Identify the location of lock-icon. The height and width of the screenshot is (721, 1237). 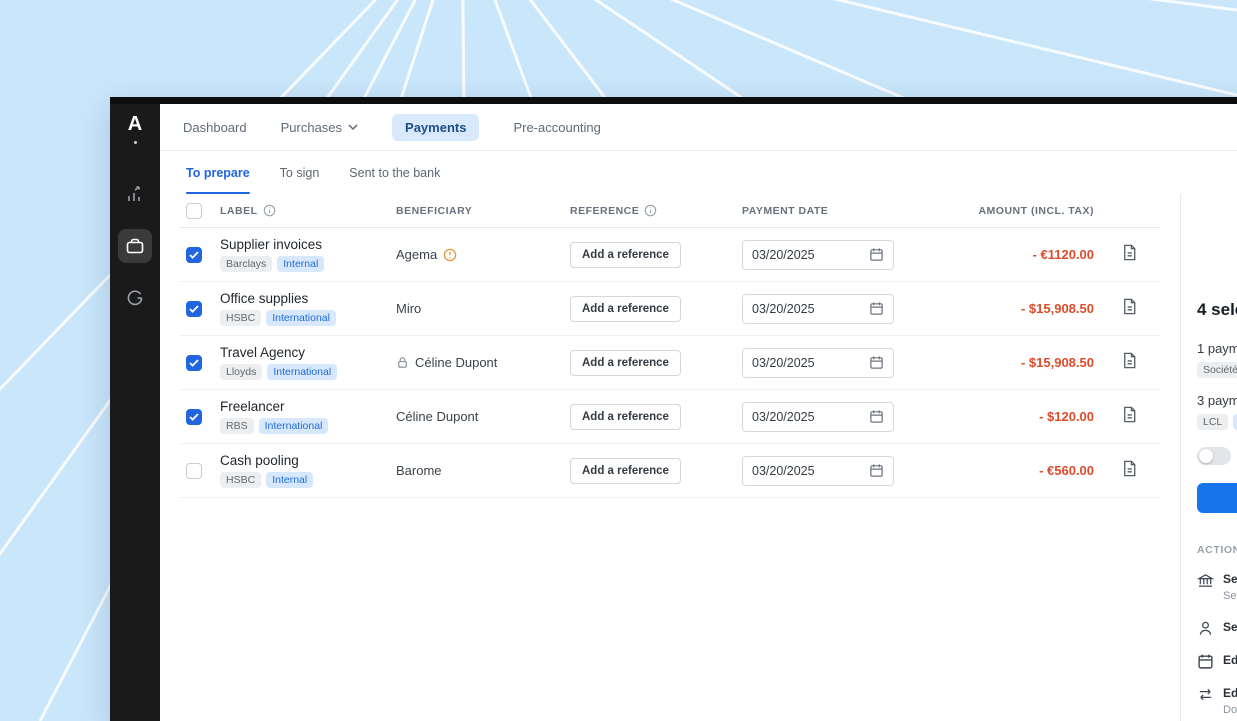
(402, 362).